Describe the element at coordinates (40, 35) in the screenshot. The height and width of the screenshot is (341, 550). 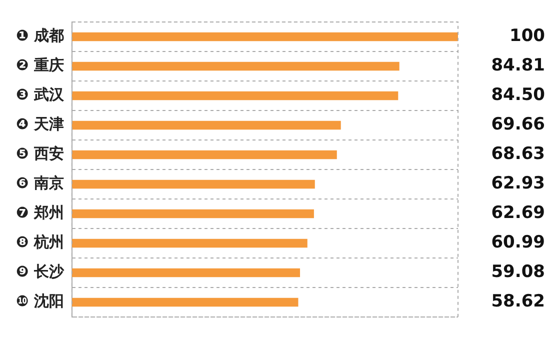
I see `y-tick-label: ❶ 成都` at that location.